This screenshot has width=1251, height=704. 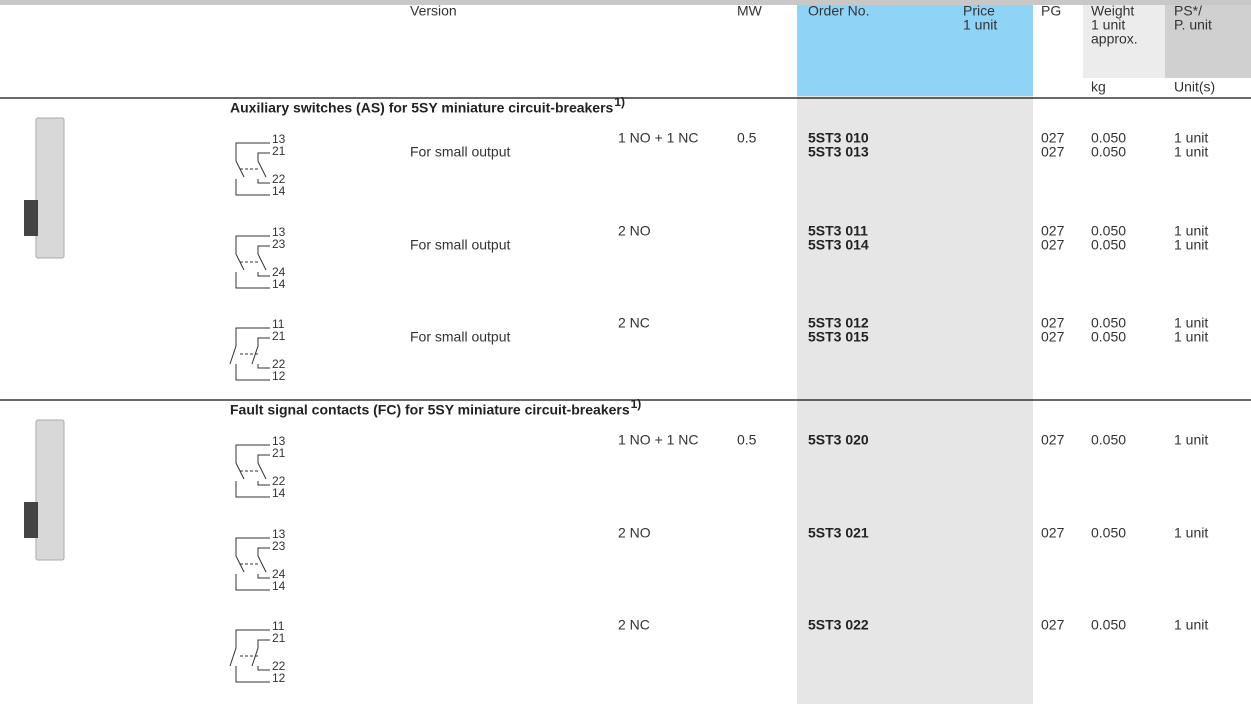 What do you see at coordinates (1188, 11) in the screenshot?
I see `header-ps: PS*/` at bounding box center [1188, 11].